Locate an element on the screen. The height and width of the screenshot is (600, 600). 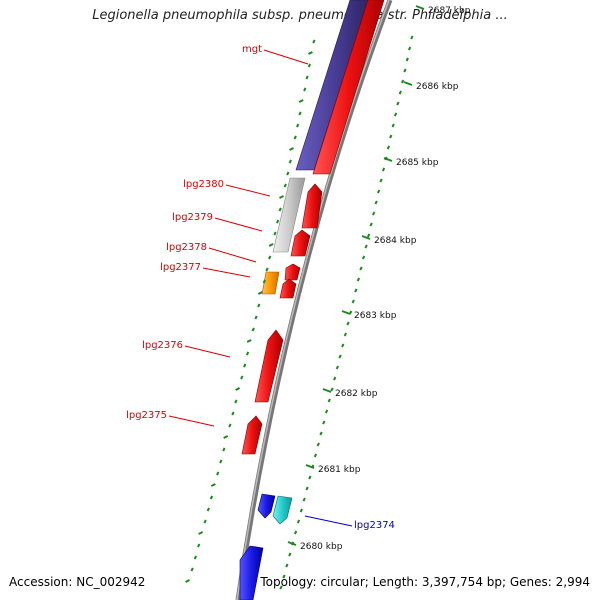
cds-forward-mgt is located at coordinates (348, 87).